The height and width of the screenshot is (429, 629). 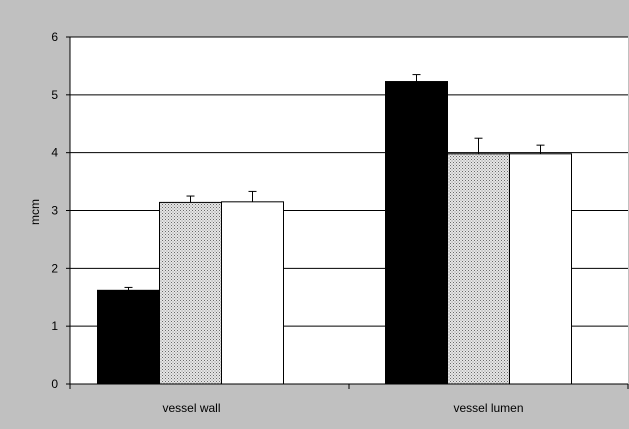 I want to click on x-tick-label: vessel lumen, so click(x=488, y=408).